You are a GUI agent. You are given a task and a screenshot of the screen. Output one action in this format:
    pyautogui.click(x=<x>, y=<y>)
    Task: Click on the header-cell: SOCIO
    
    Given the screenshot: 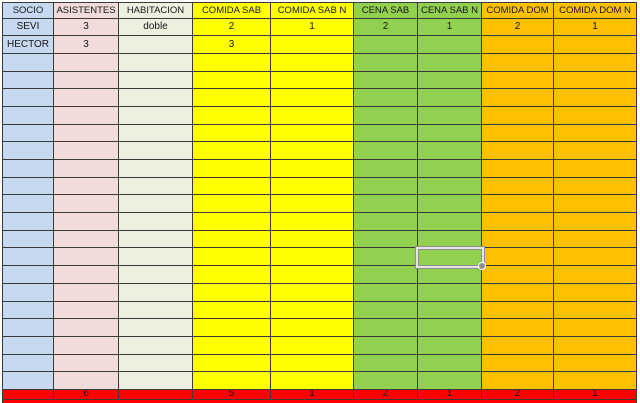 What is the action you would take?
    pyautogui.click(x=28, y=11)
    